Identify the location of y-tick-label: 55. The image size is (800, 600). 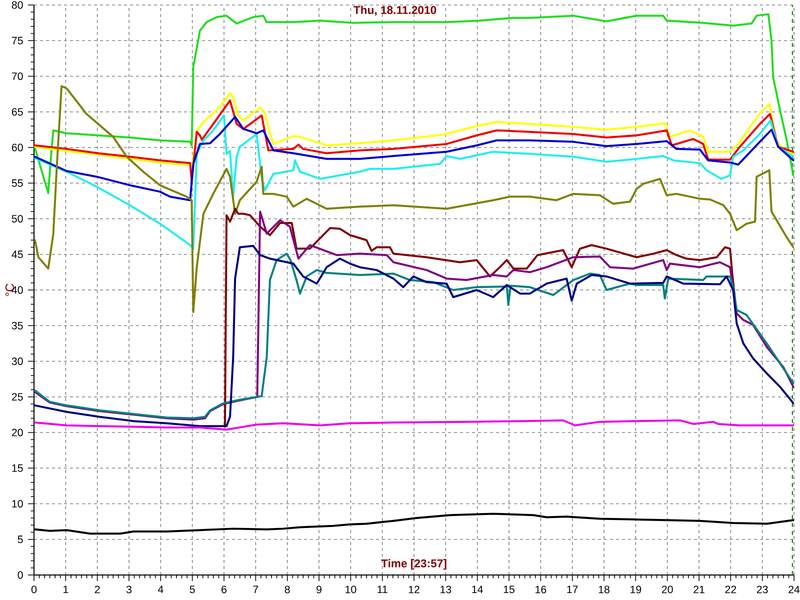
(17, 183).